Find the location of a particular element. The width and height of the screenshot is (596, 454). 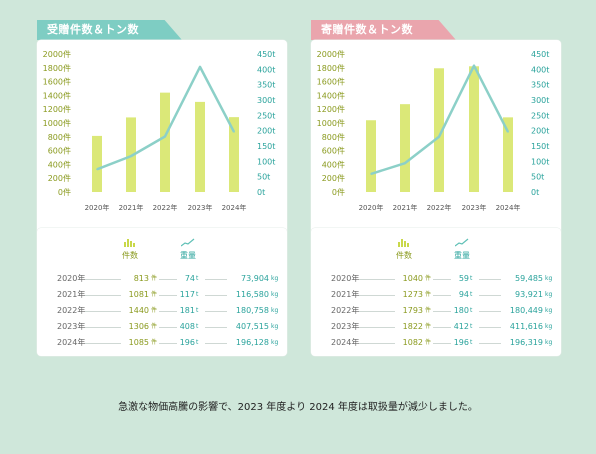

y-right-tick: 350t is located at coordinates (540, 85).